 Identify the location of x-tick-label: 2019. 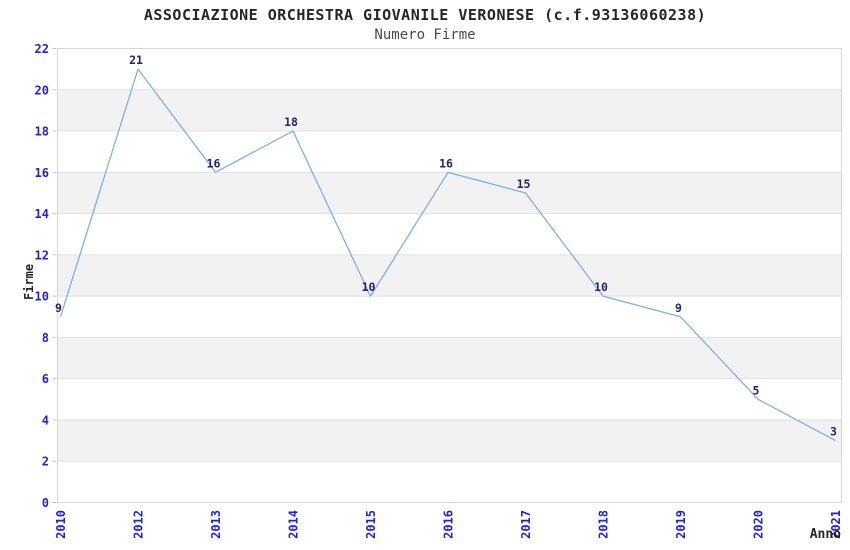
(681, 524).